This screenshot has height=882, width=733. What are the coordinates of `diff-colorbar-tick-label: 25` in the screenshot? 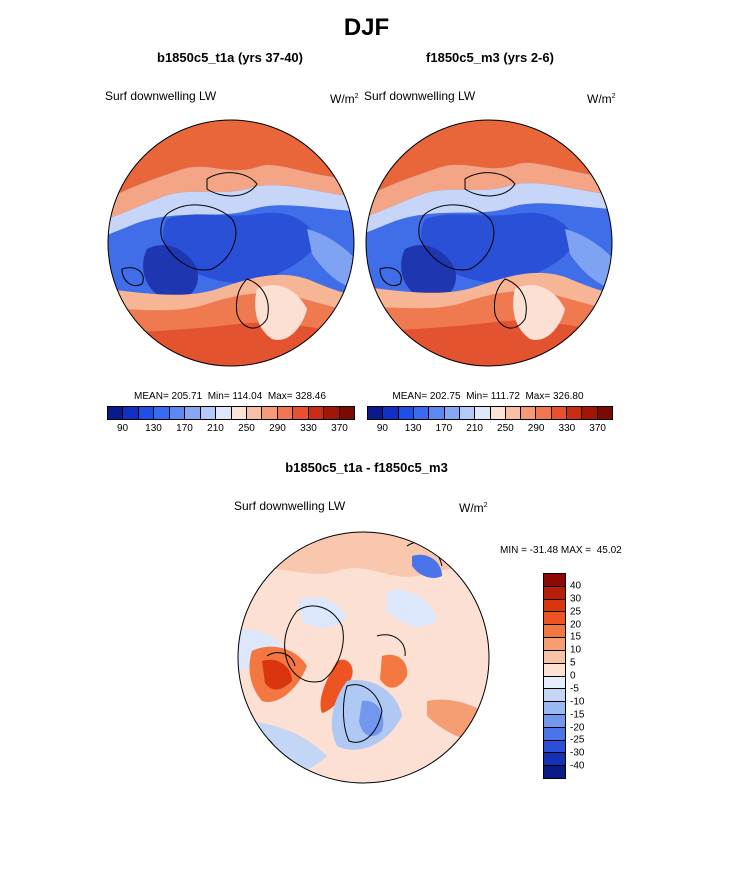 It's located at (576, 612).